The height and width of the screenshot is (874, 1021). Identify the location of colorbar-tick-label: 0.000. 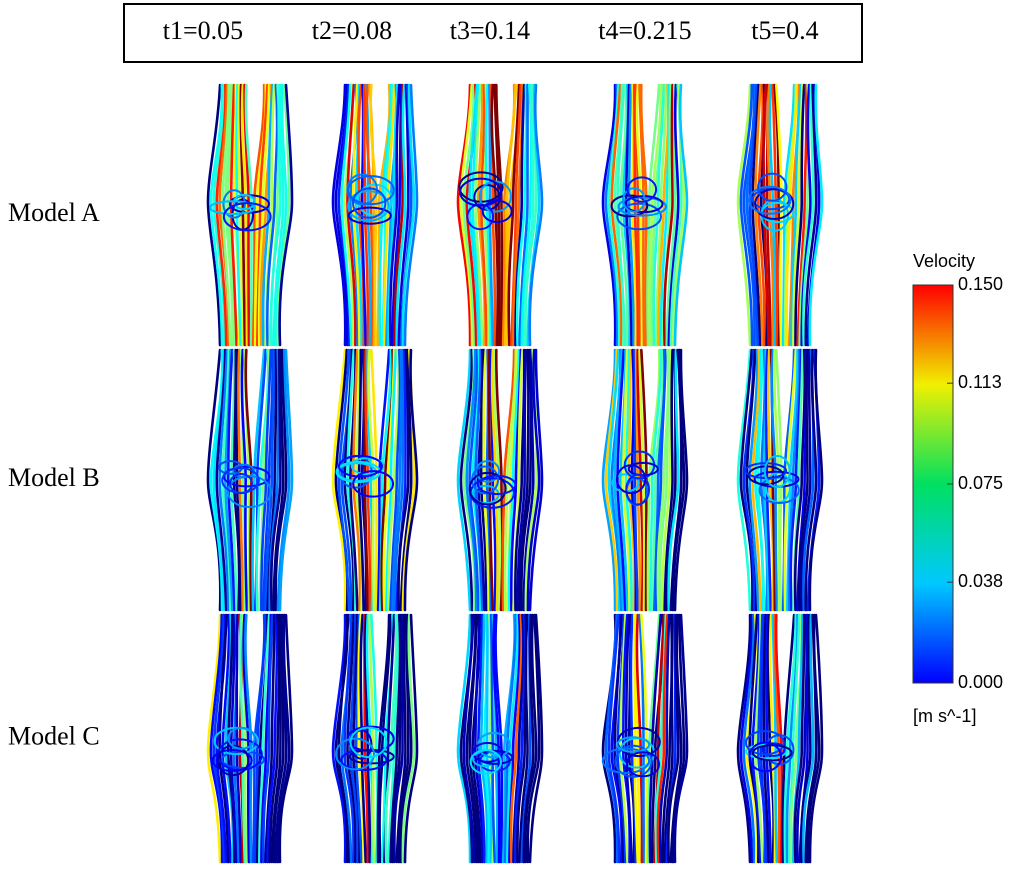
(980, 682).